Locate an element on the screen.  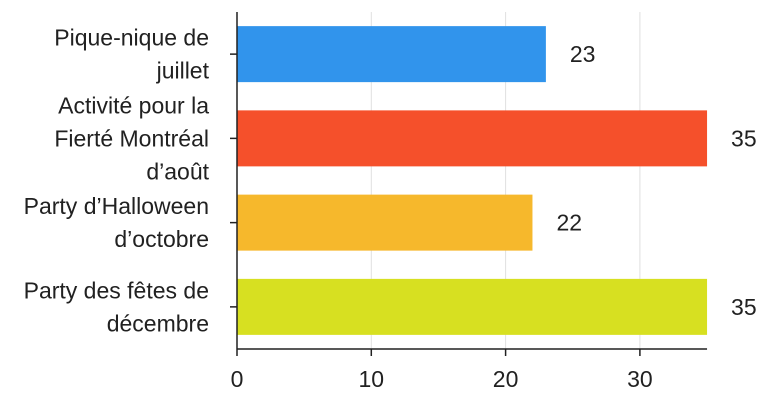
category-label-line: Party d’Halloween is located at coordinates (116, 206).